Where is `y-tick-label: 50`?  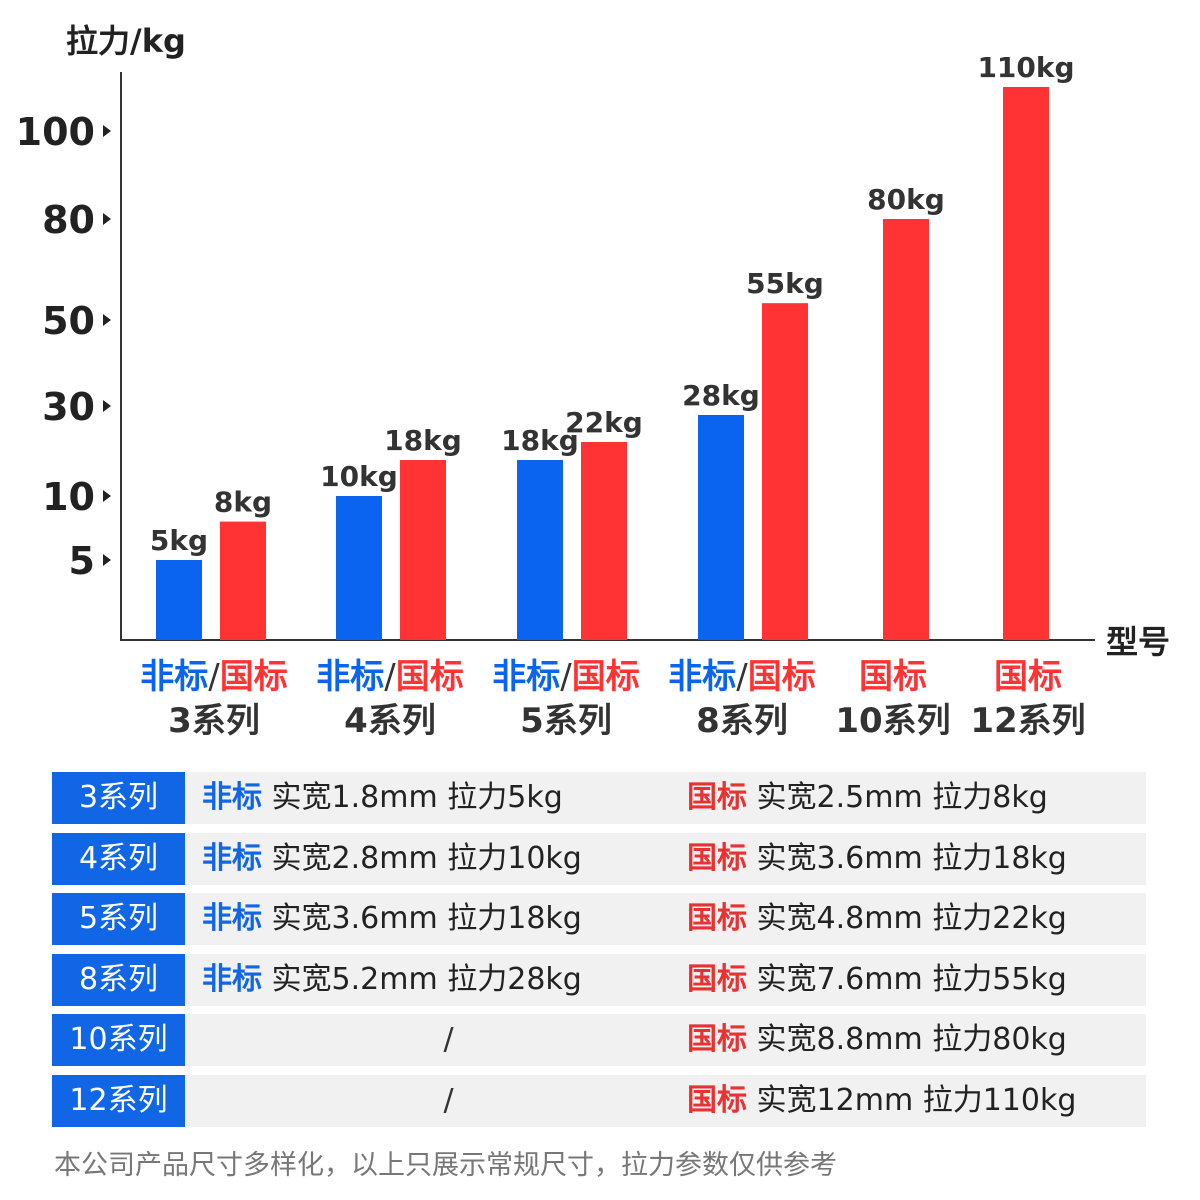 y-tick-label: 50 is located at coordinates (68, 321).